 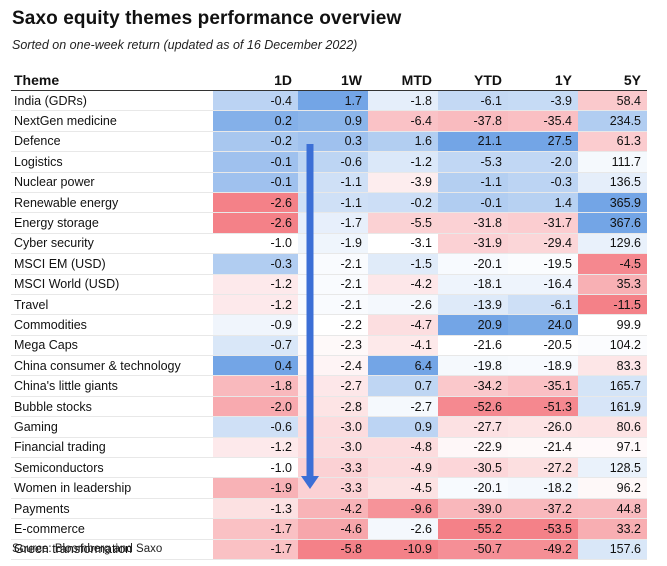 I want to click on return-cell: -51.3, so click(x=543, y=406).